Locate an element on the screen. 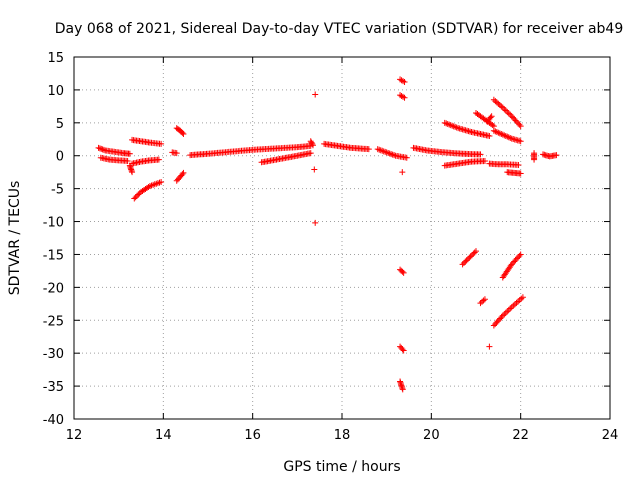 The image size is (640, 480). series-track-o is located at coordinates (315, 222).